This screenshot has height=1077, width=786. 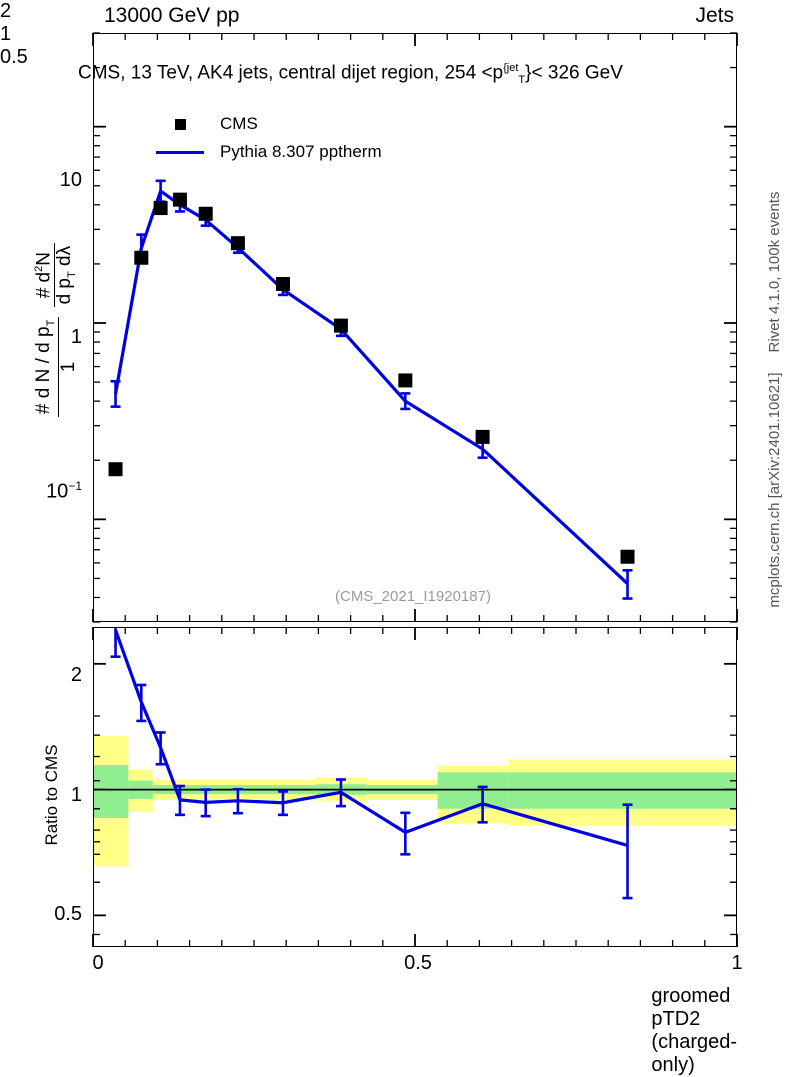 What do you see at coordinates (64, 491) in the screenshot?
I see `main-ytick-0p1: 10−1` at bounding box center [64, 491].